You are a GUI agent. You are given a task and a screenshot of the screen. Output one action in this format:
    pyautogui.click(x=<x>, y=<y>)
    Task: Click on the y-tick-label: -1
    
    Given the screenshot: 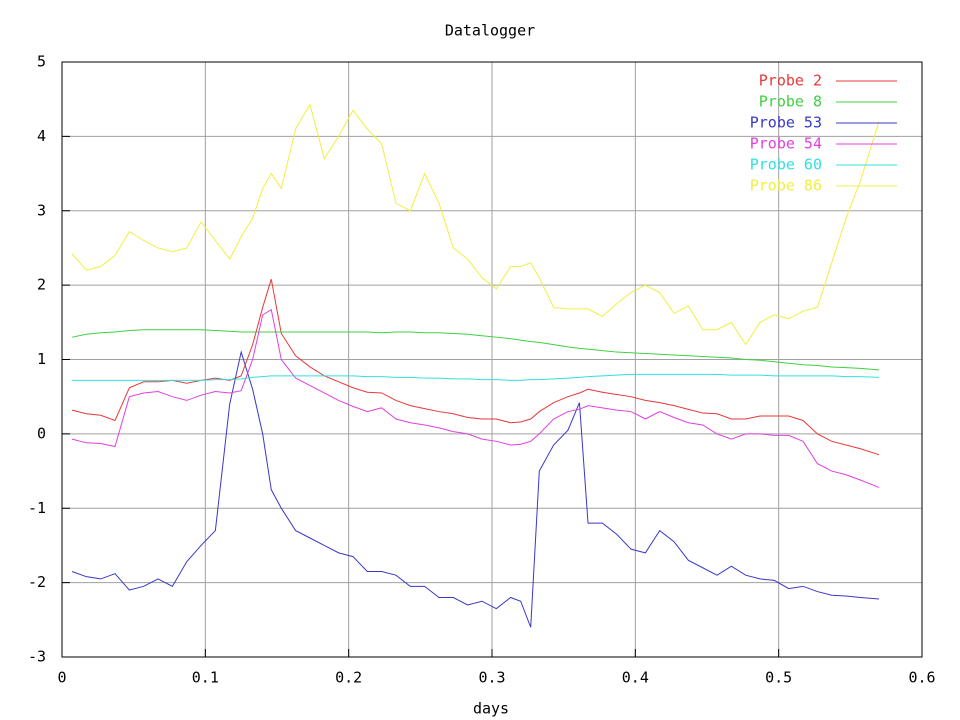 What is the action you would take?
    pyautogui.click(x=37, y=508)
    